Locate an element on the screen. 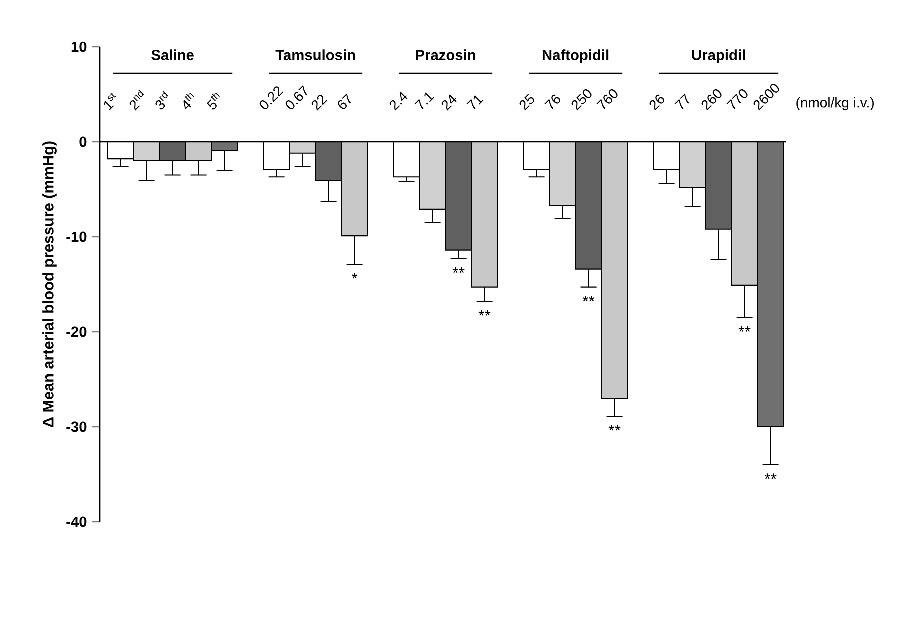 This screenshot has height=630, width=921. x-tick-label: 1$^{st}$ is located at coordinates (110, 101).